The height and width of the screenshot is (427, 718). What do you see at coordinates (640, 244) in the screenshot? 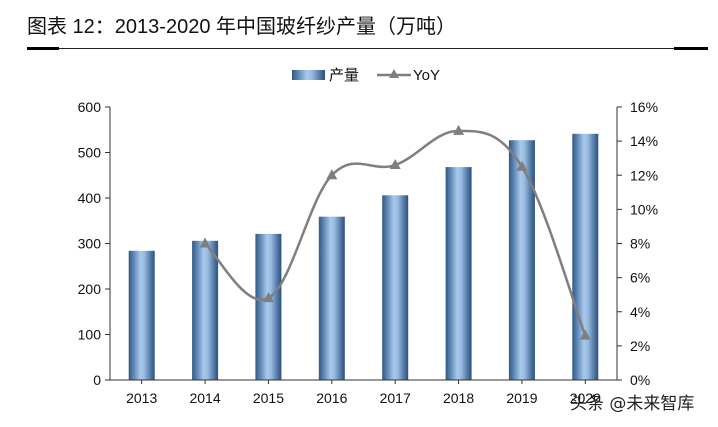
I see `right-tick-label: 8%` at bounding box center [640, 244].